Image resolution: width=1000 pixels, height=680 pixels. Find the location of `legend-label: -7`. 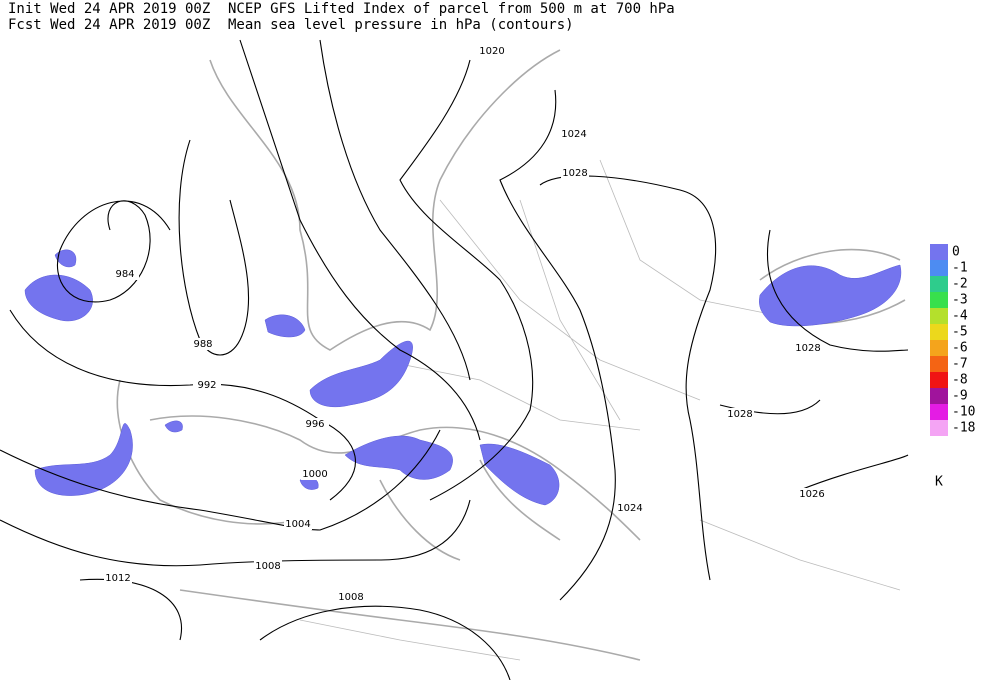

legend-label: -7 is located at coordinates (960, 364).